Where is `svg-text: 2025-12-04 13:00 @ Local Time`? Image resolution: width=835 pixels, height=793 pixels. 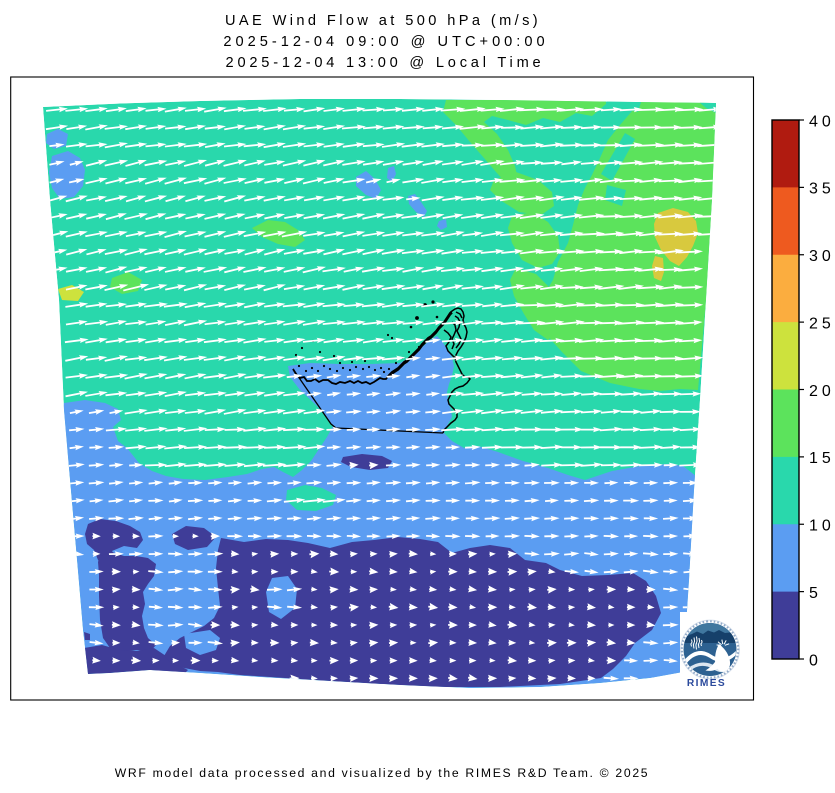
svg-text: 2025-12-04 13:00 @ Local Time is located at coordinates (385, 63).